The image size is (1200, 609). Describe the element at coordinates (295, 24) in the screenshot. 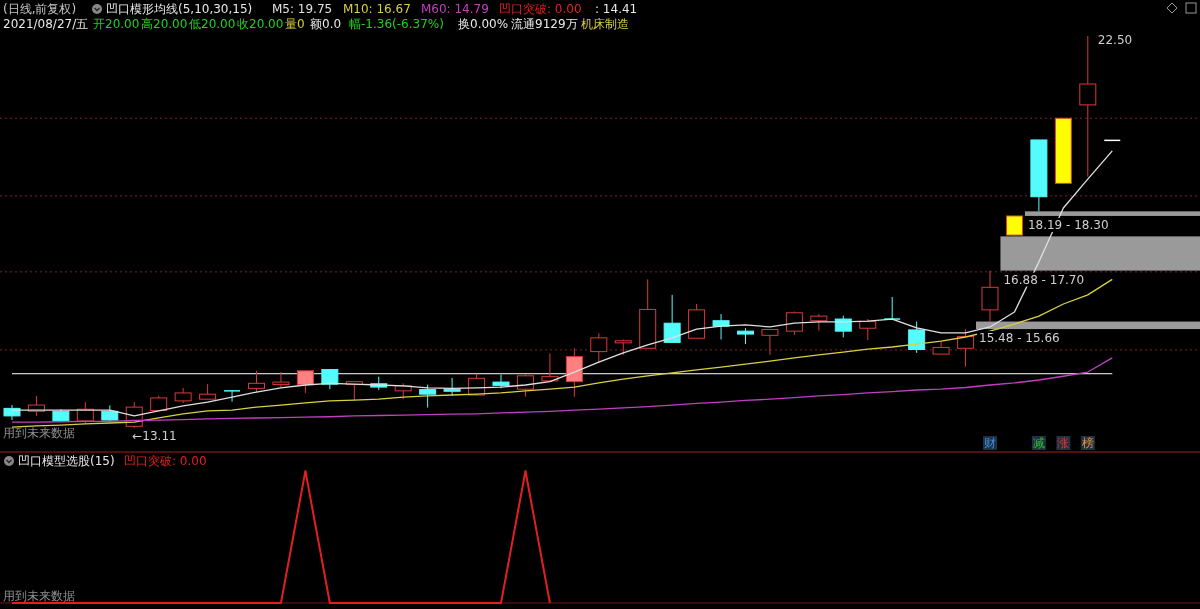

I see `text: 量0` at that location.